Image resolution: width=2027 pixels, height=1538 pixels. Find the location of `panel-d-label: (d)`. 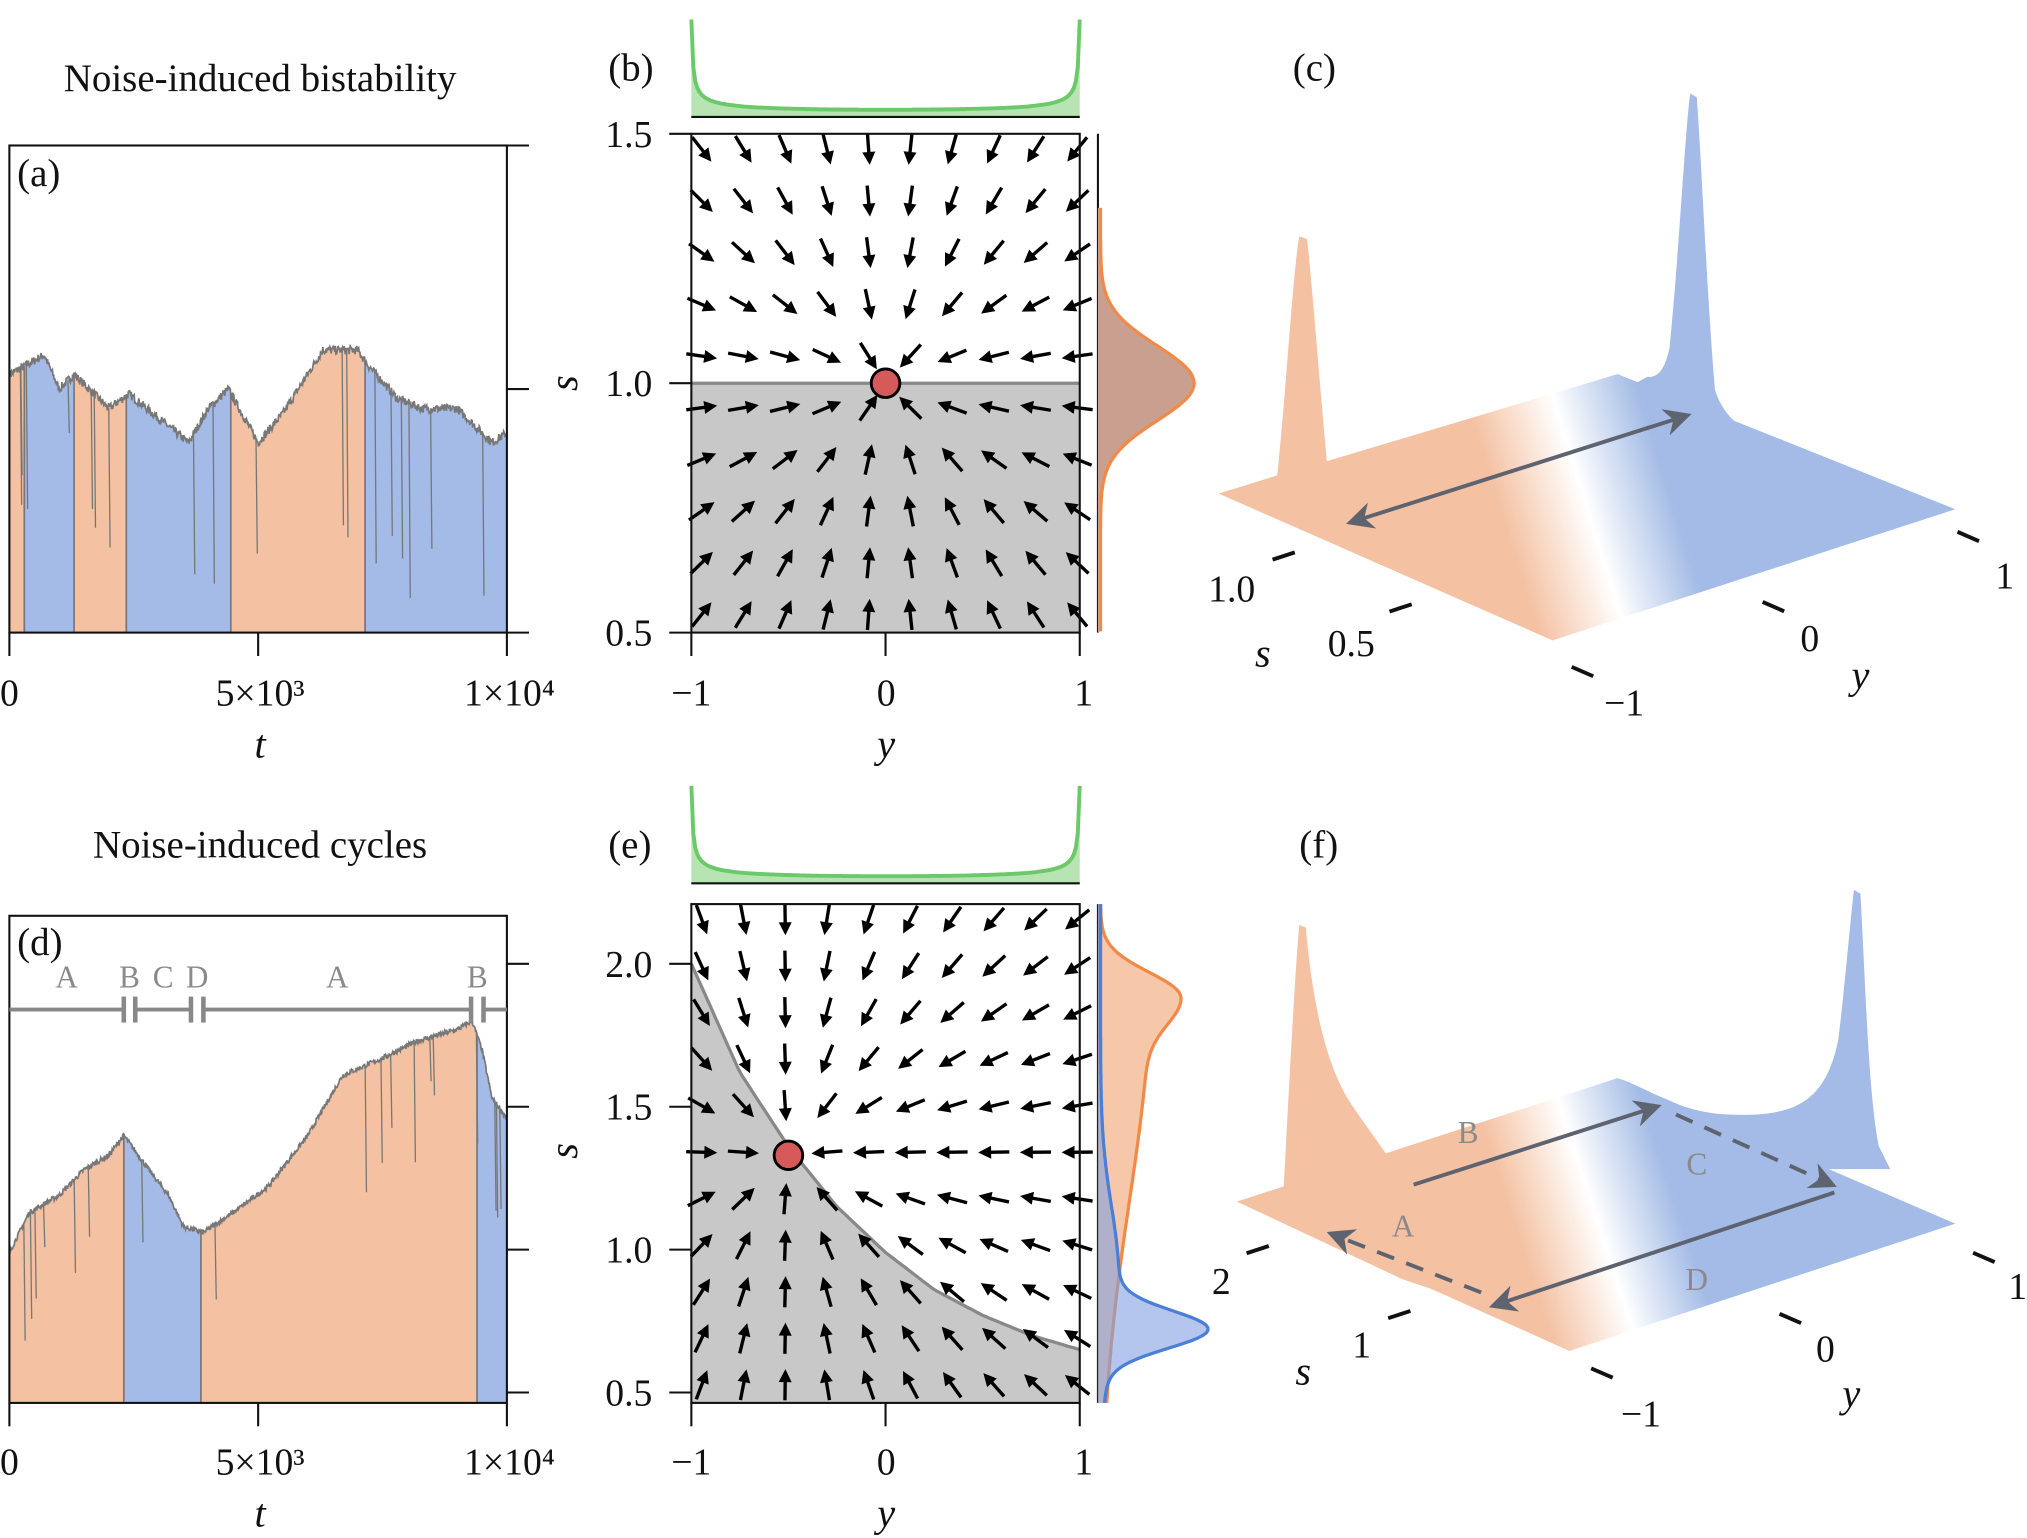

panel-d-label: (d) is located at coordinates (39, 942).